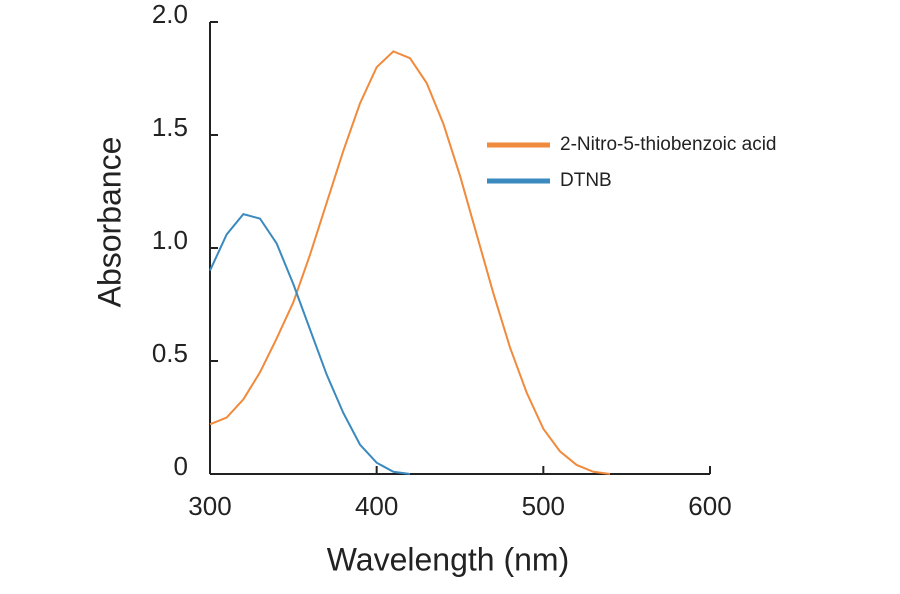  I want to click on y-tick-label: 1.0, so click(170, 240).